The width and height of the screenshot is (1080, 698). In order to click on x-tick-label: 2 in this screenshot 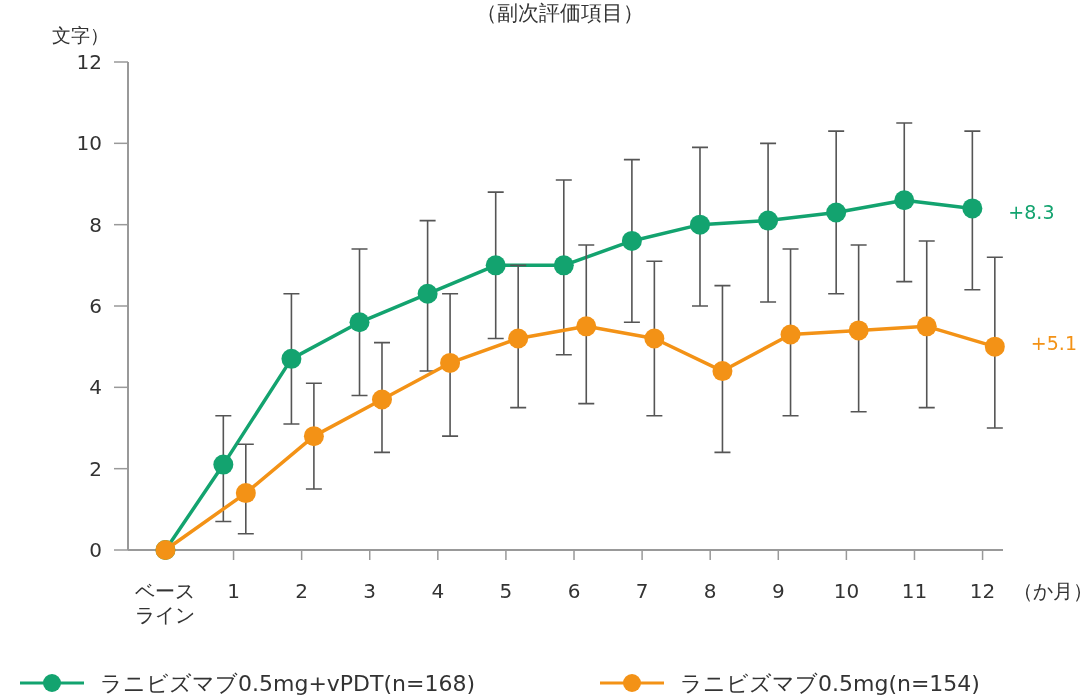, I will do `click(302, 591)`.